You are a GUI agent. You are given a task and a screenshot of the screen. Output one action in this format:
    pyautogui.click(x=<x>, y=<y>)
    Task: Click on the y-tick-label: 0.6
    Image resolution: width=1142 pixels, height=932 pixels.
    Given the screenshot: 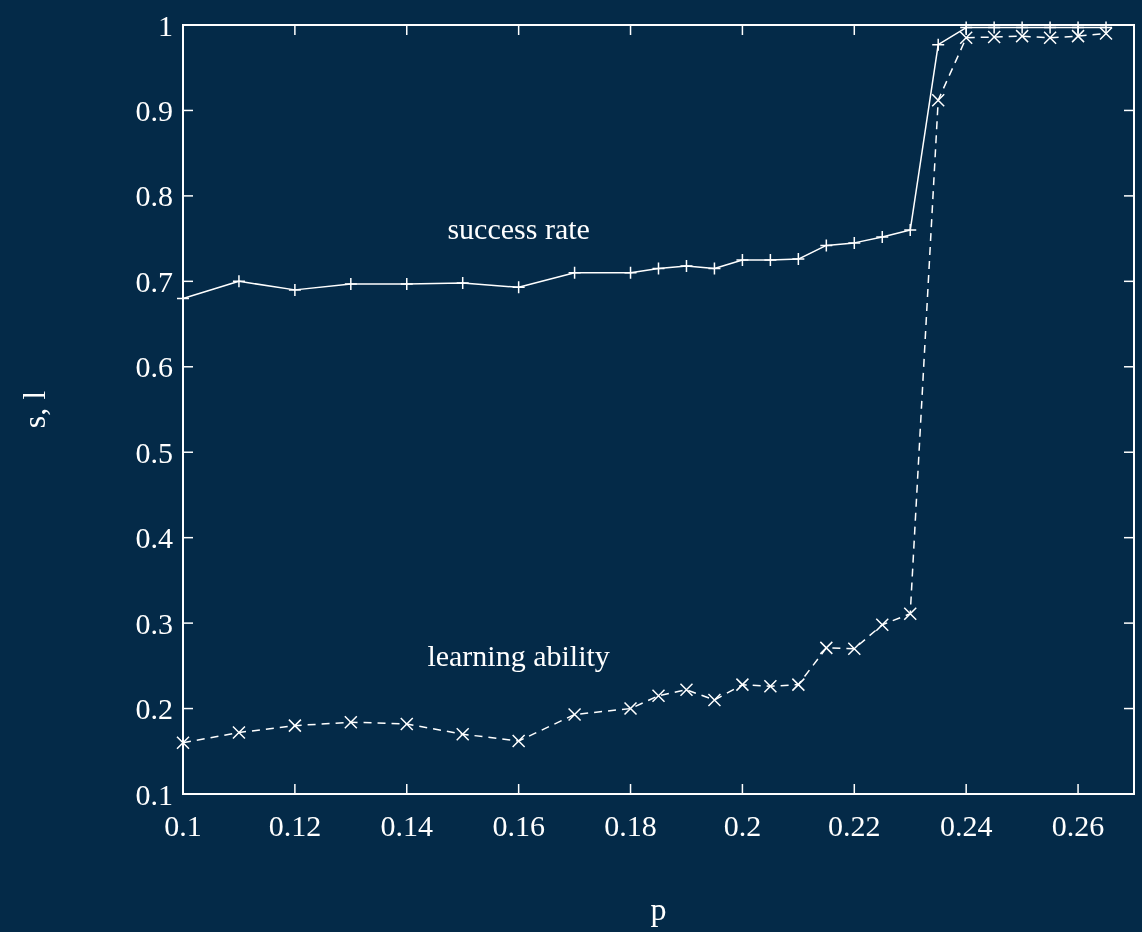 What is the action you would take?
    pyautogui.click(x=154, y=367)
    